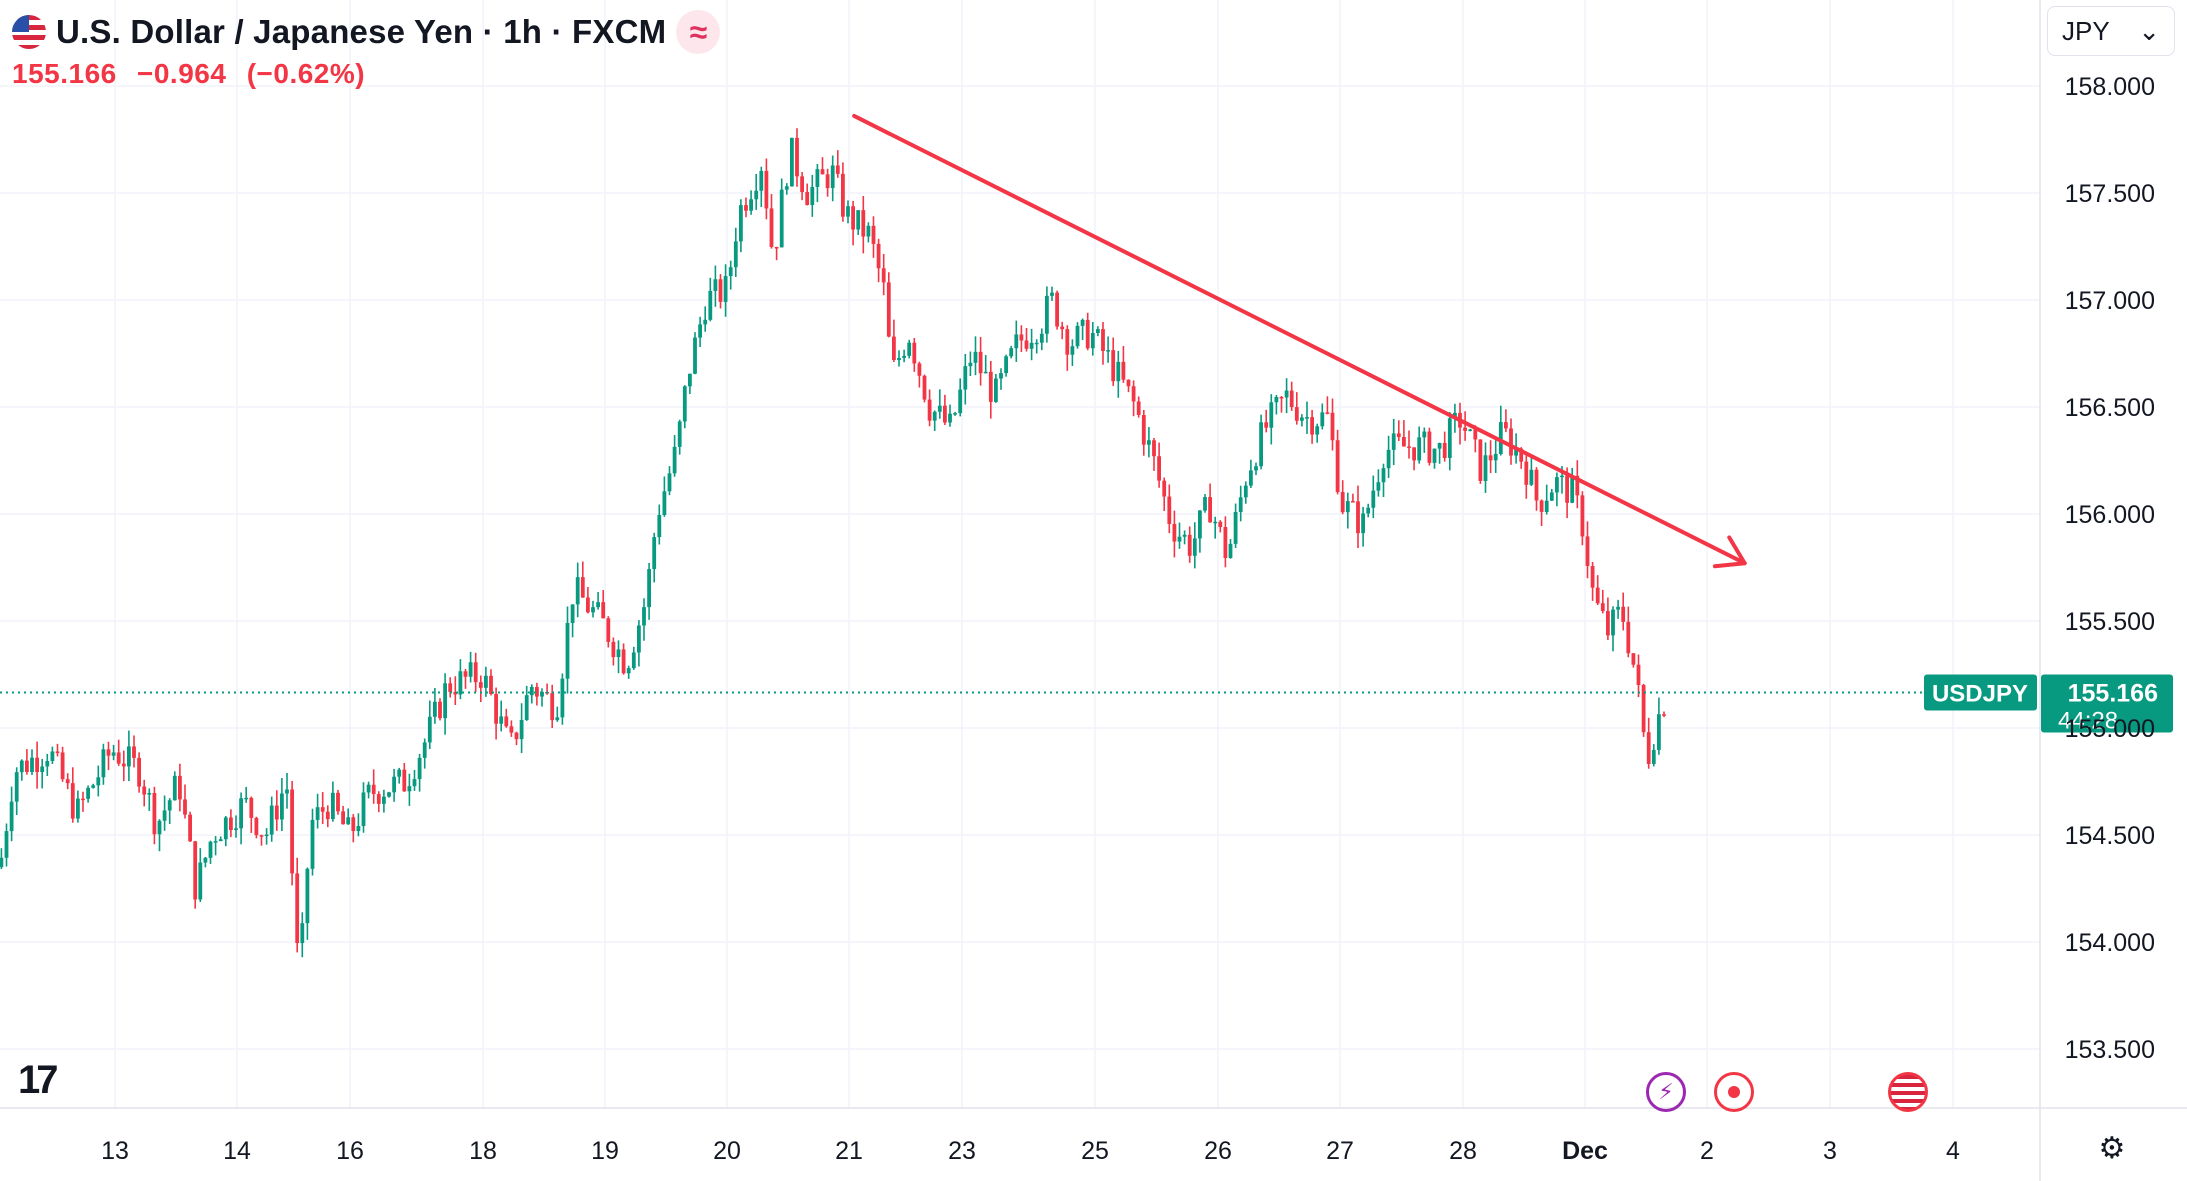  Describe the element at coordinates (1666, 1092) in the screenshot. I see `lightning-event-icon: ⚡` at that location.